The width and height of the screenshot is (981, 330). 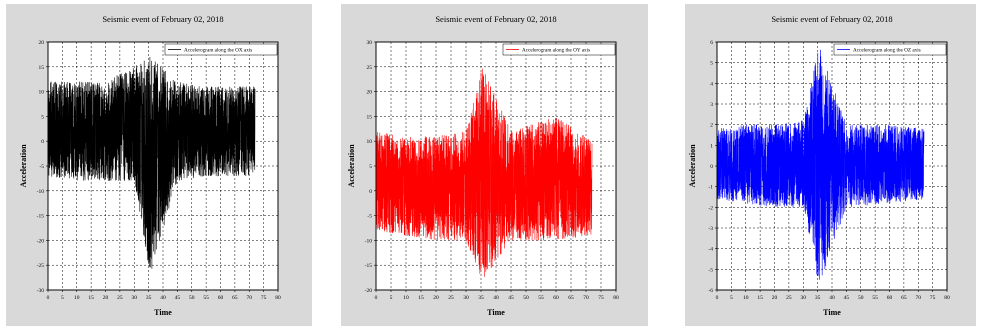 I want to click on y-tick-label: 1, so click(x=711, y=146).